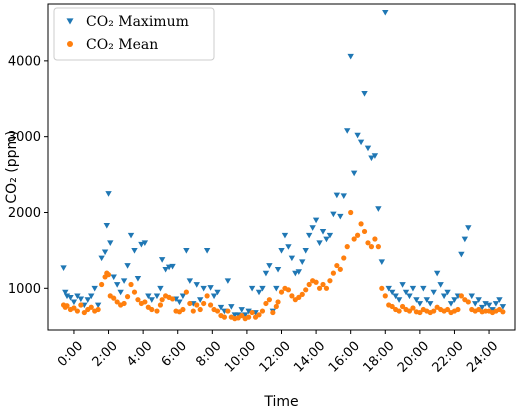 Image resolution: width=526 pixels, height=417 pixels. I want to click on y-tick-label: 3000, so click(24, 137).